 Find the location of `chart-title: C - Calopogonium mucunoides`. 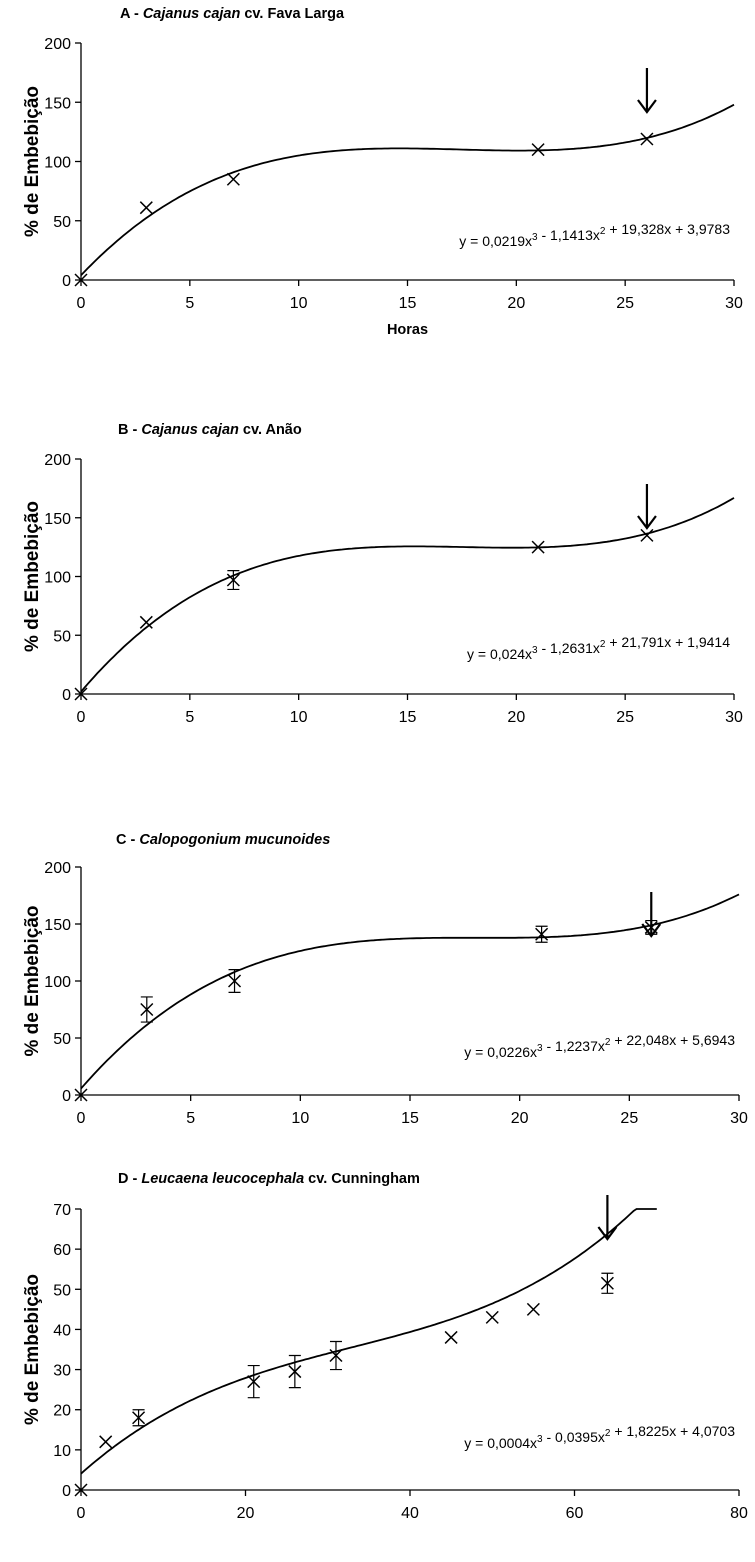

chart-title: C - Calopogonium mucunoides is located at coordinates (223, 840).